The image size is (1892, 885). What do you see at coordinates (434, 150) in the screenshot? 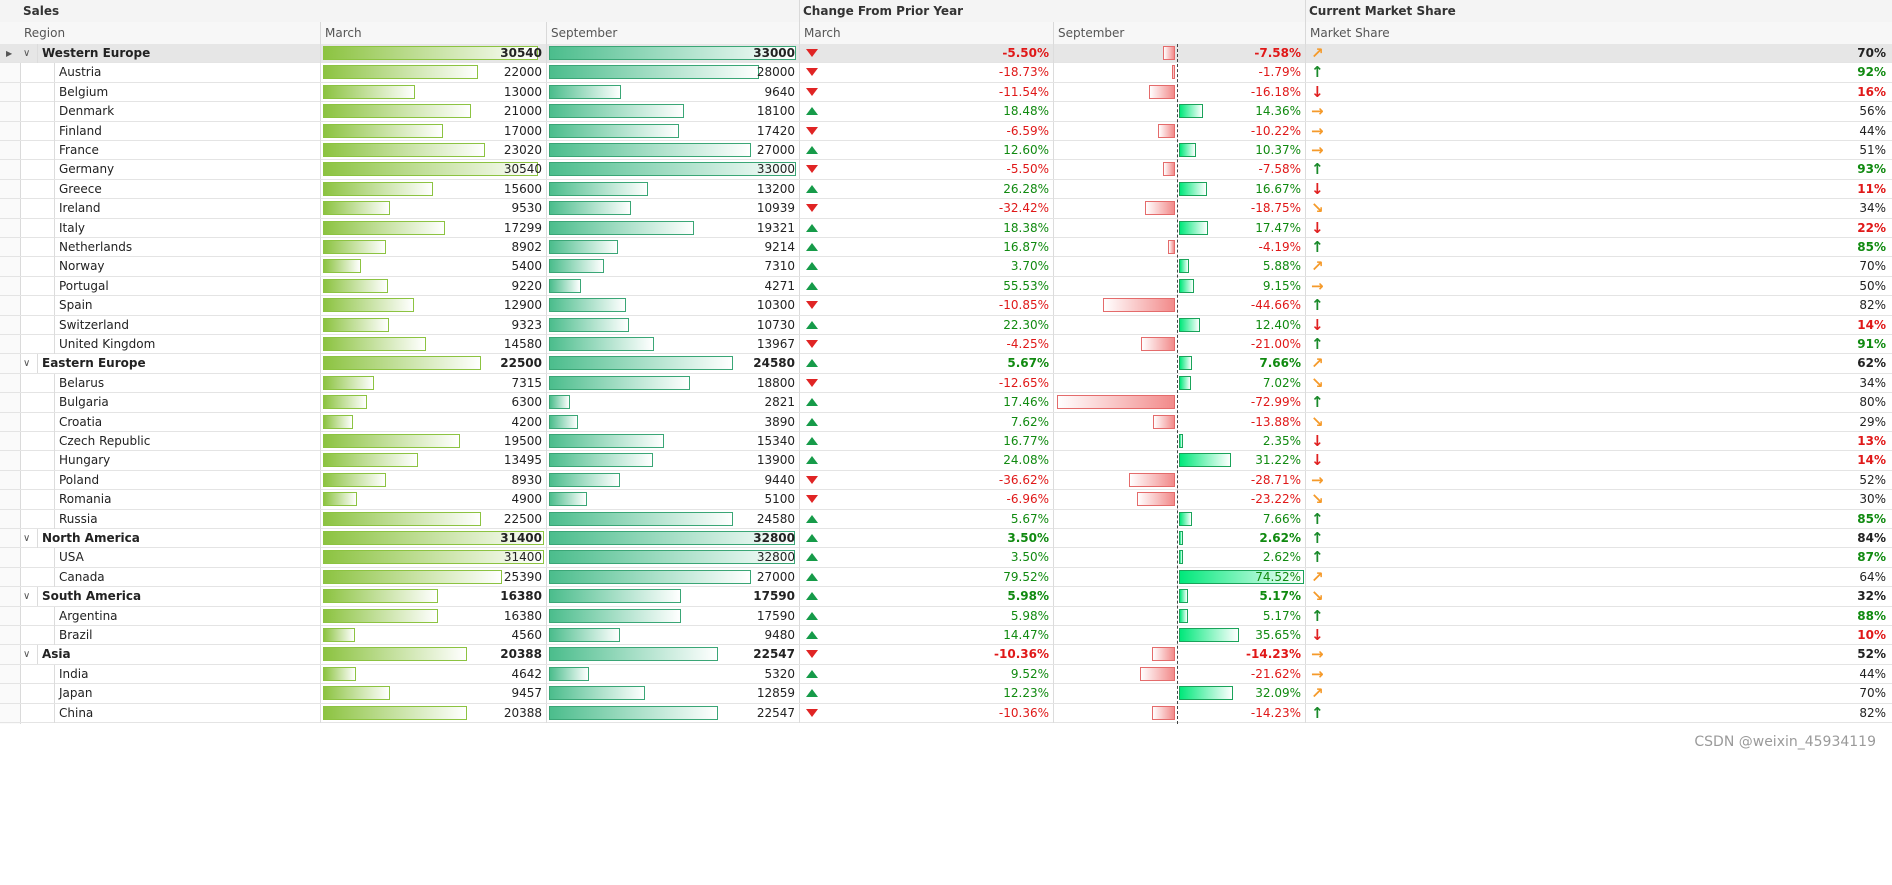
I see `march-sales-cell: 23020` at bounding box center [434, 150].